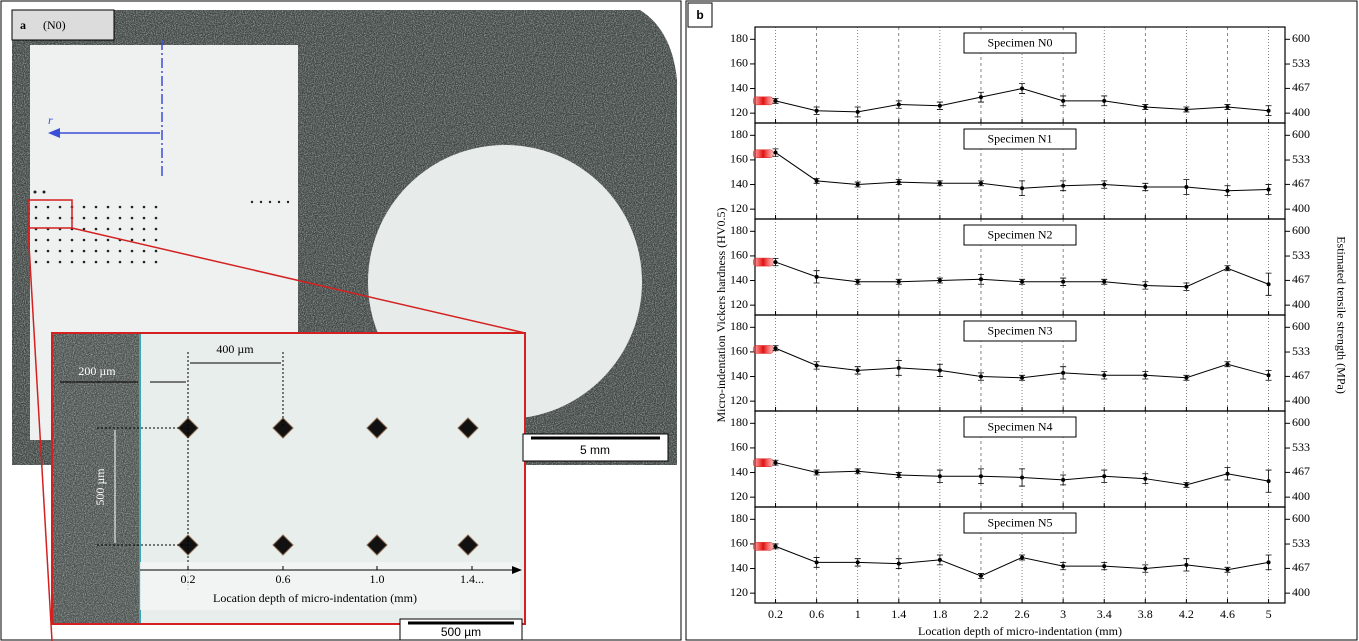  What do you see at coordinates (1269, 614) in the screenshot?
I see `x-tick-label: 5` at bounding box center [1269, 614].